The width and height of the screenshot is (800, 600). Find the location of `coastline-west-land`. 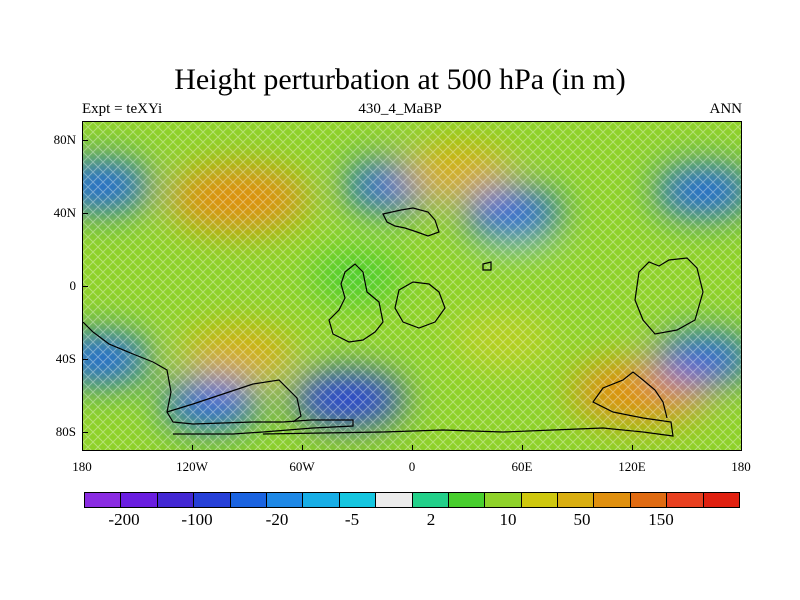

coastline-west-land is located at coordinates (218, 378).